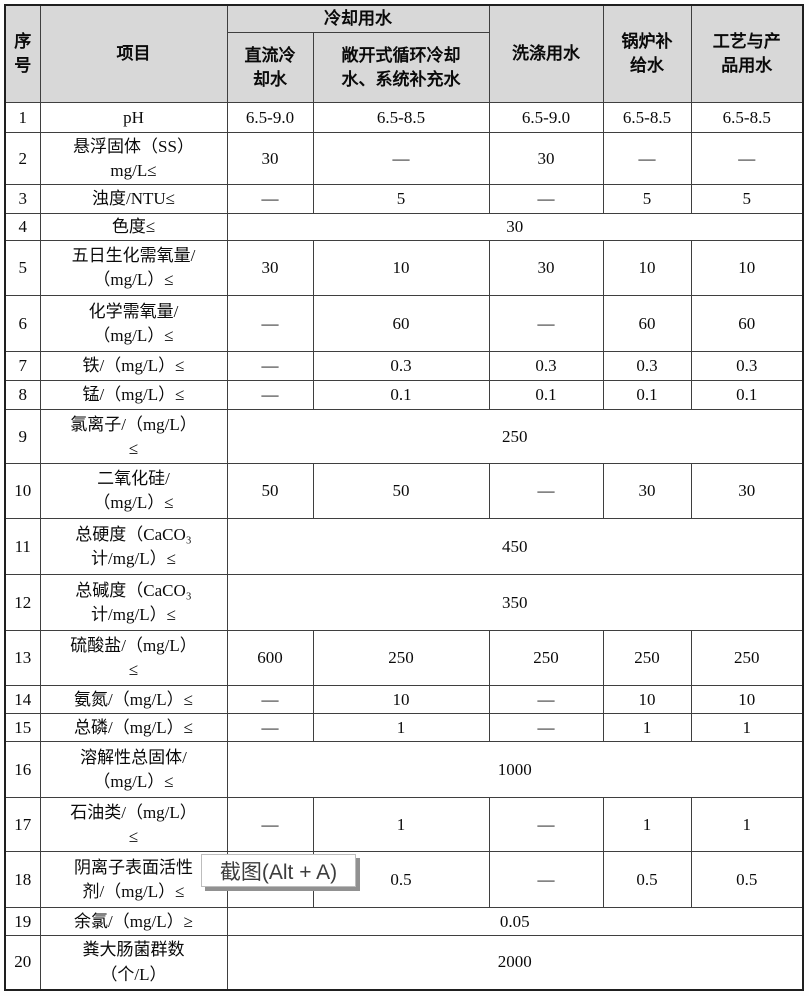  What do you see at coordinates (22, 118) in the screenshot?
I see `row-number: 1` at bounding box center [22, 118].